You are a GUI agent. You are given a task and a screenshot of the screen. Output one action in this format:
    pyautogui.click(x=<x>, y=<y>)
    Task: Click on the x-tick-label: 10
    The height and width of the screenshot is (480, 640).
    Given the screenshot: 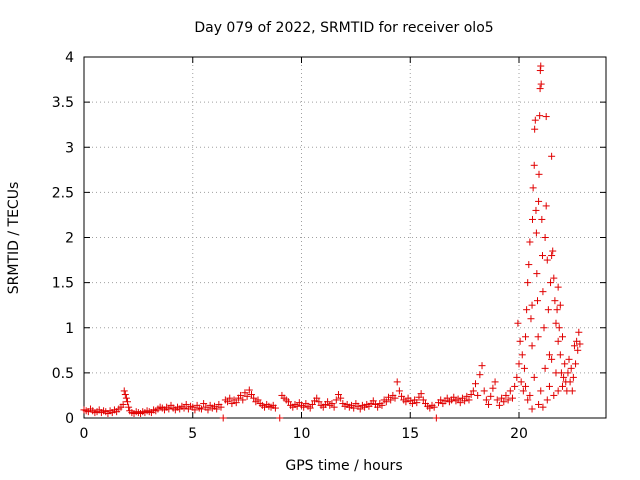 What is the action you would take?
    pyautogui.click(x=302, y=434)
    